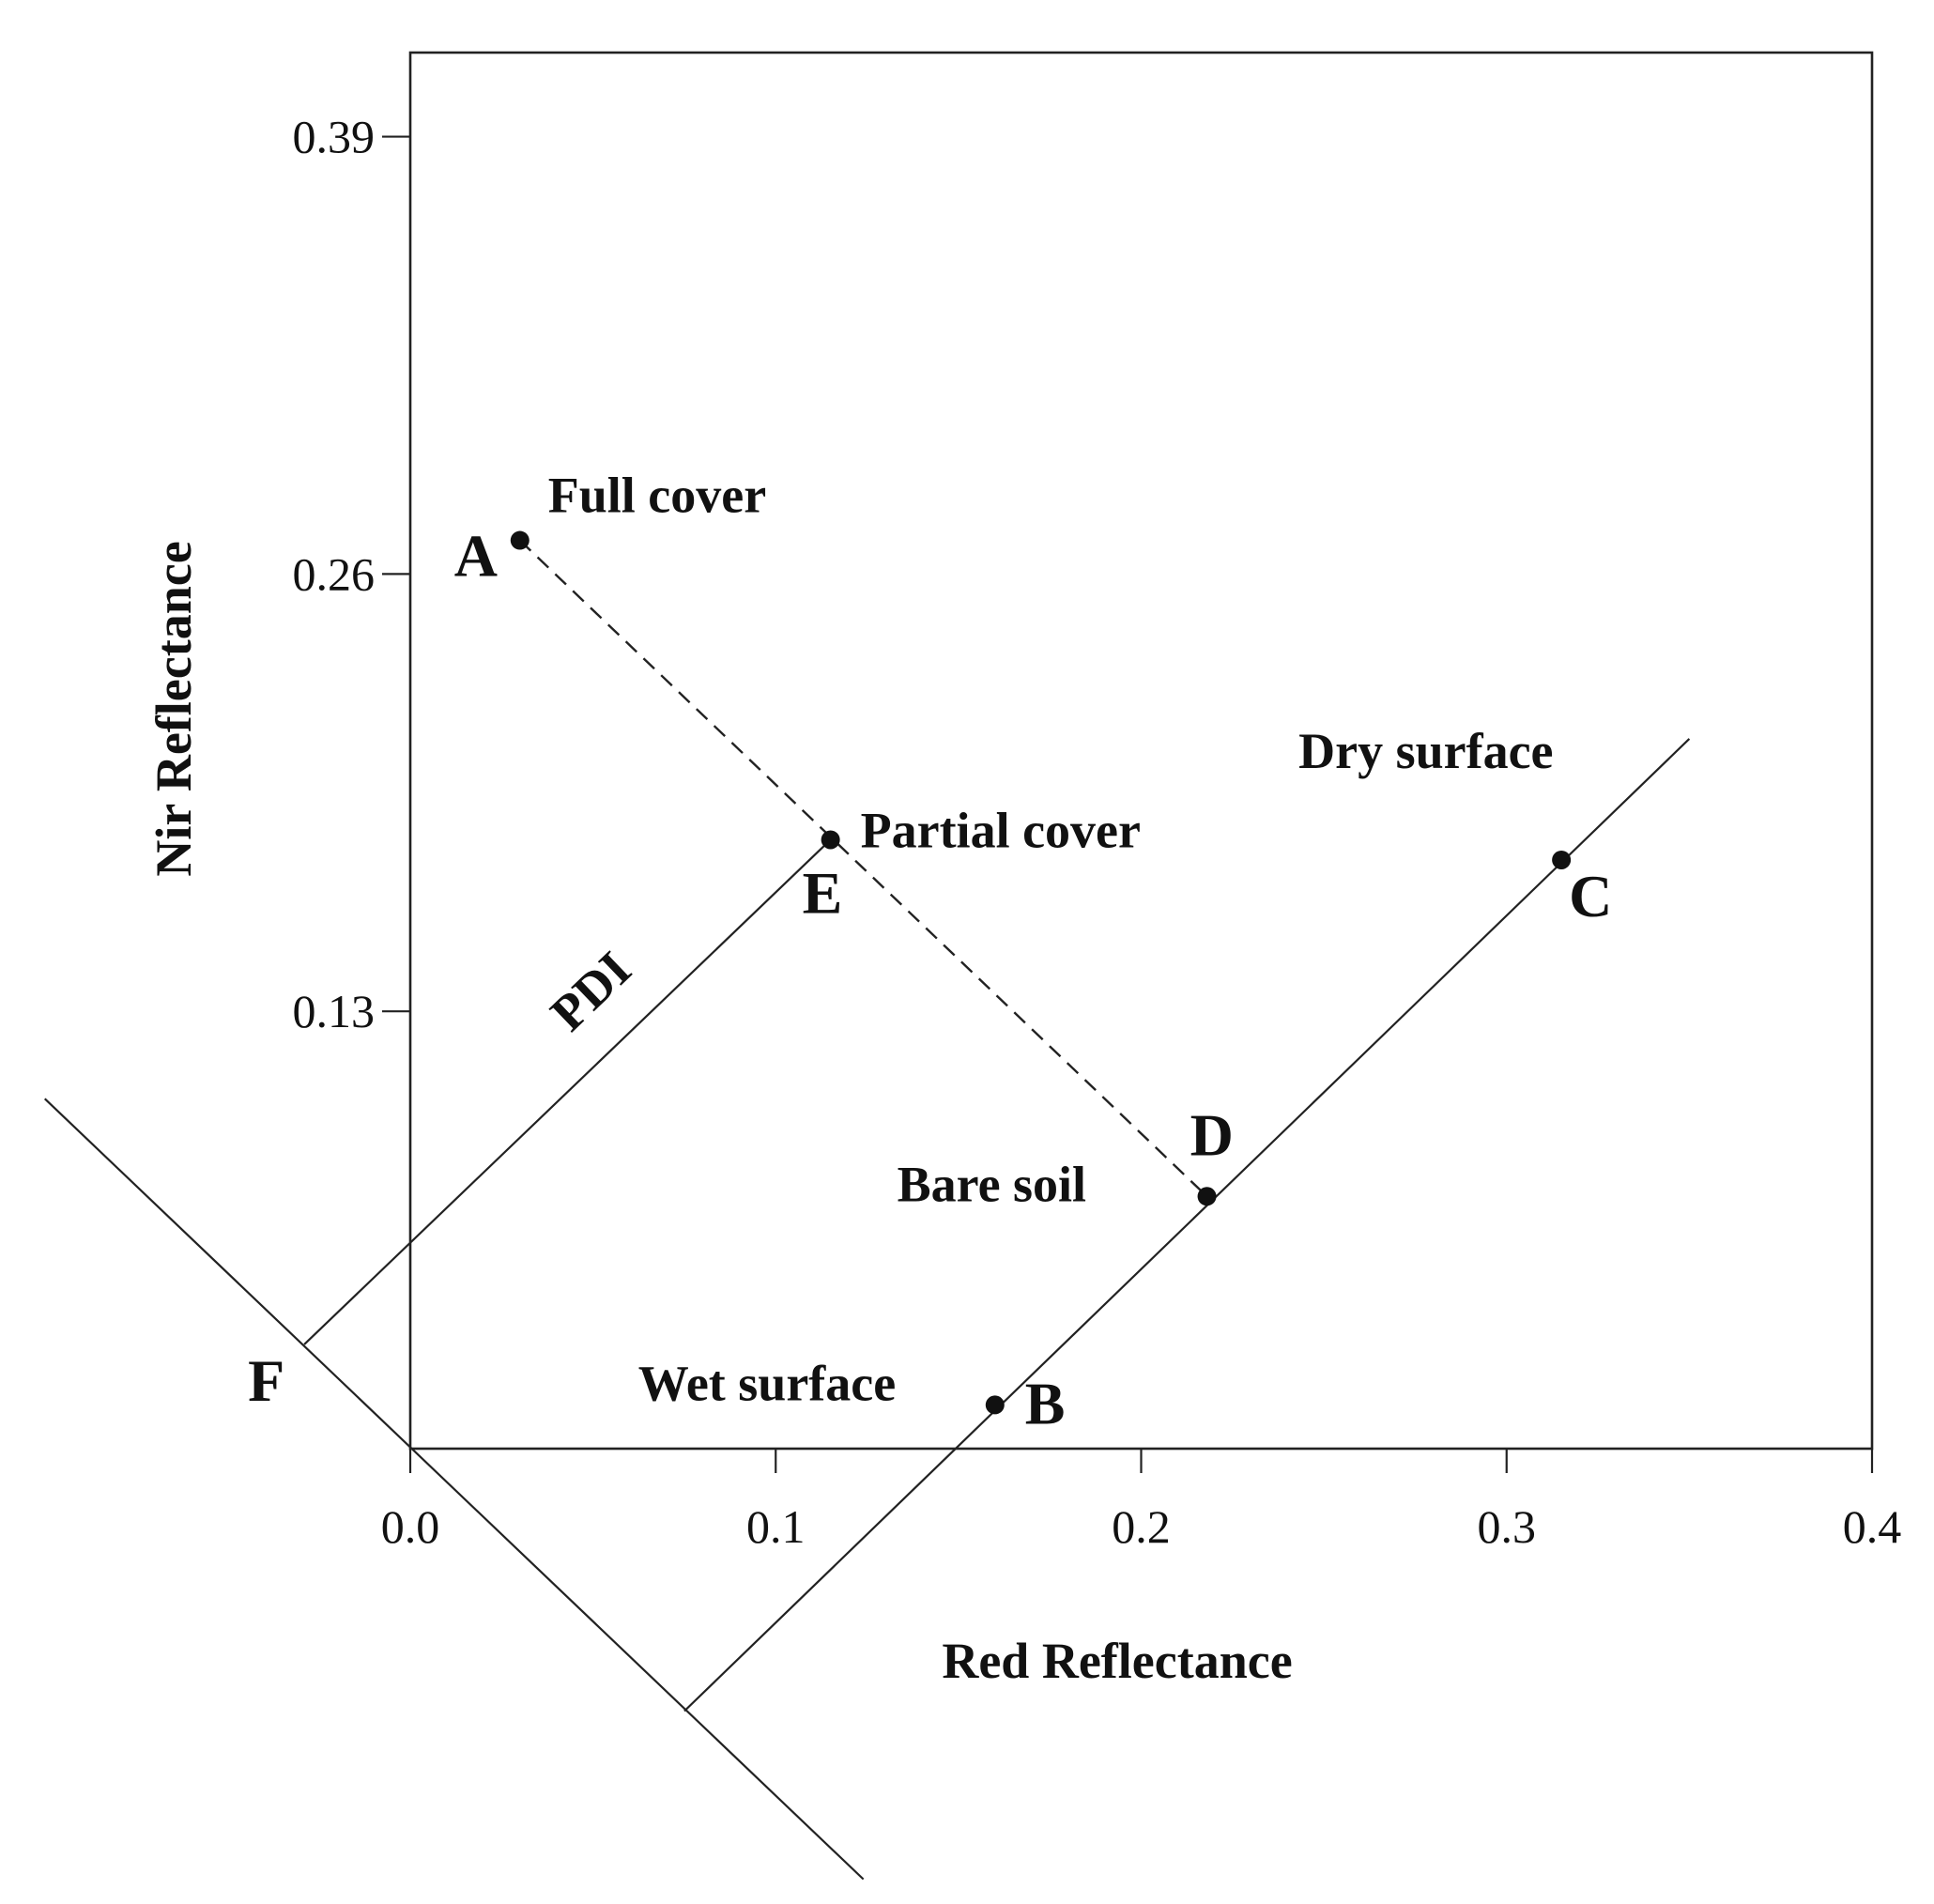 The width and height of the screenshot is (1934, 1904). Describe the element at coordinates (863, 869) in the screenshot. I see `line-A-D` at that location.